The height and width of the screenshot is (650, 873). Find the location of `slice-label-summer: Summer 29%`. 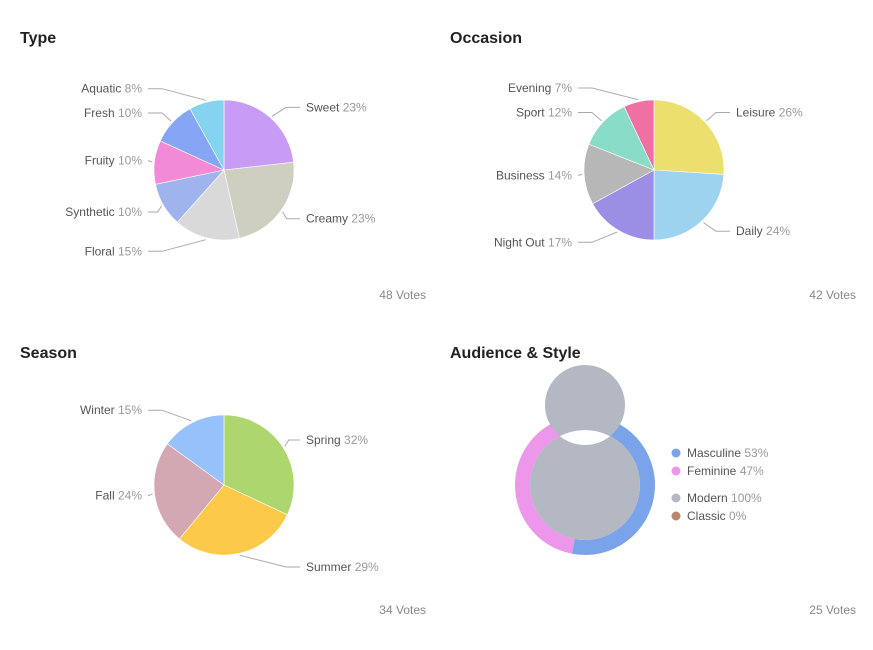

slice-label-summer: Summer 29% is located at coordinates (342, 567).